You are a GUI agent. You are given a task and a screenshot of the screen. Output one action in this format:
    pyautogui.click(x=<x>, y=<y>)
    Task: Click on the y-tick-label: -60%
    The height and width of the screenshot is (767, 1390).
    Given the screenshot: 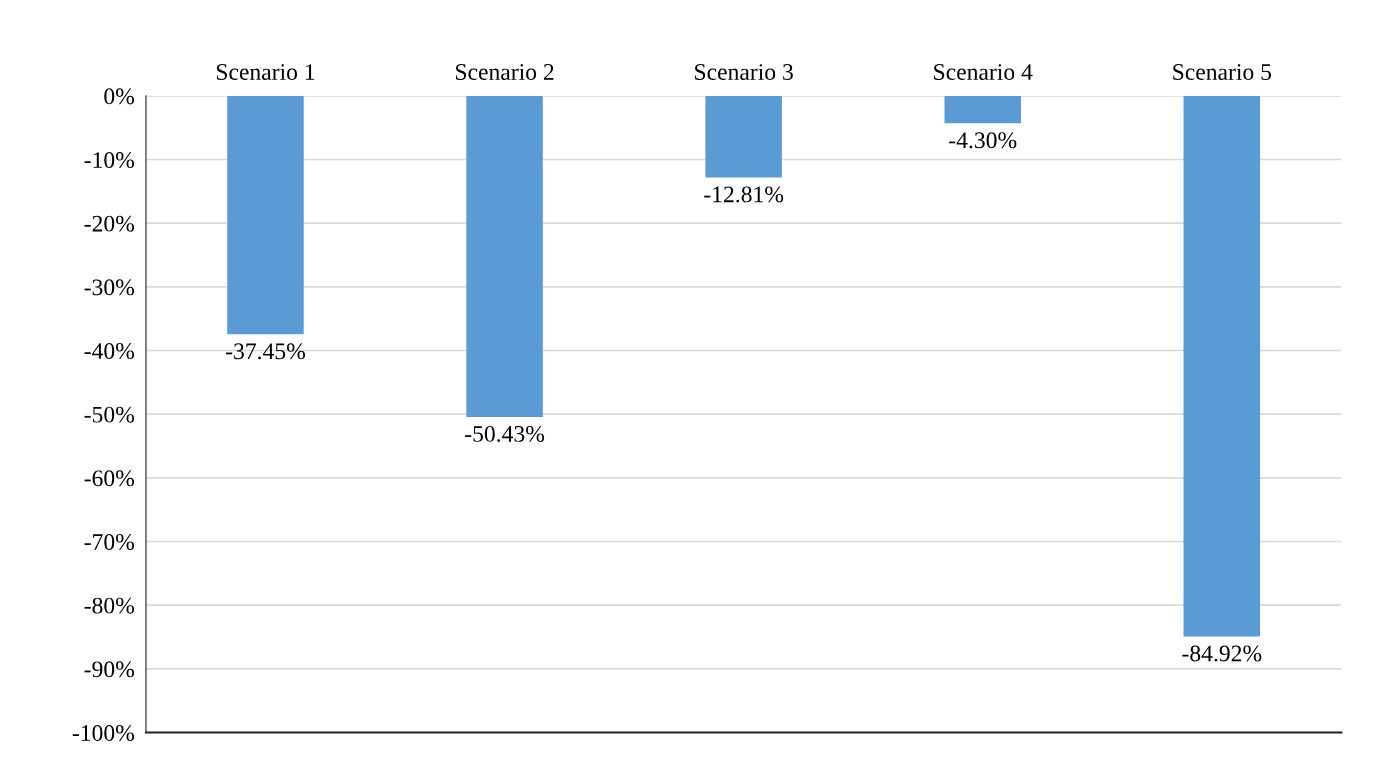 What is the action you would take?
    pyautogui.click(x=109, y=478)
    